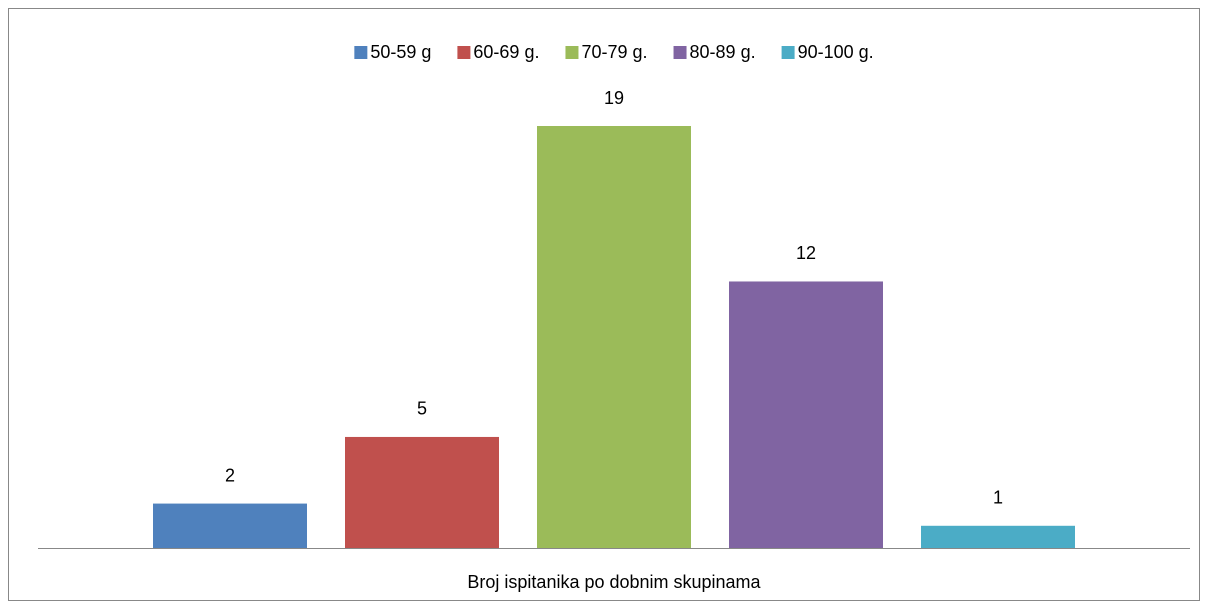  What do you see at coordinates (230, 475) in the screenshot?
I see `data-label: 2` at bounding box center [230, 475].